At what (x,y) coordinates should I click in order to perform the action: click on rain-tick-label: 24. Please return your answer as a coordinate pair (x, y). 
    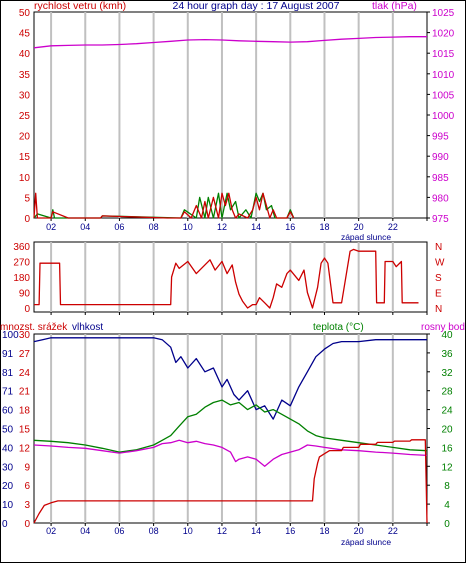
    Looking at the image, I should click on (25, 373).